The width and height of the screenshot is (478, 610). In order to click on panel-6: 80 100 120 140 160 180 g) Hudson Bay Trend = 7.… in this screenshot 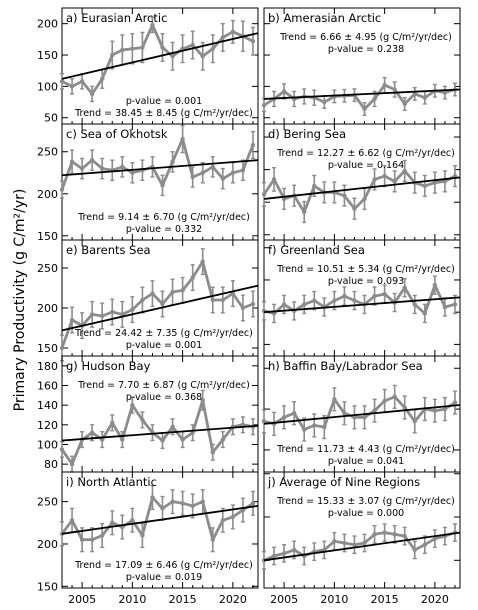, I will do `click(148, 414)`.